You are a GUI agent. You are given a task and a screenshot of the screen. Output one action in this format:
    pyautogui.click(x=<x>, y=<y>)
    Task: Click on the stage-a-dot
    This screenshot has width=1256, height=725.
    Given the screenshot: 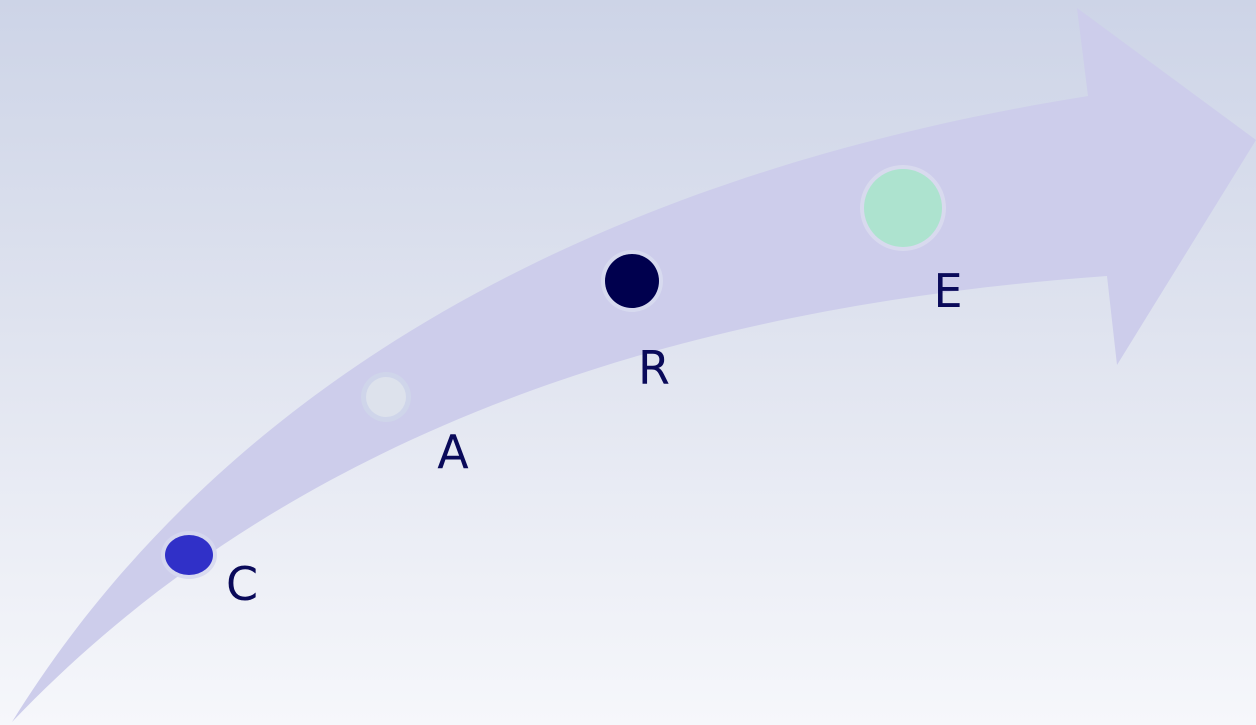 What is the action you would take?
    pyautogui.click(x=386, y=397)
    